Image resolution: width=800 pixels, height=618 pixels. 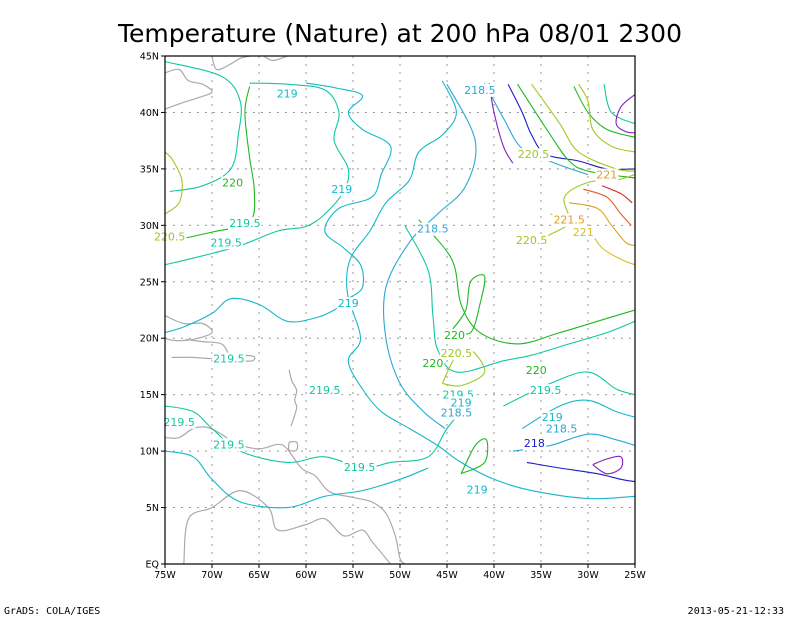 What do you see at coordinates (152, 565) in the screenshot?
I see `lat-tick-label: EQ` at bounding box center [152, 565].